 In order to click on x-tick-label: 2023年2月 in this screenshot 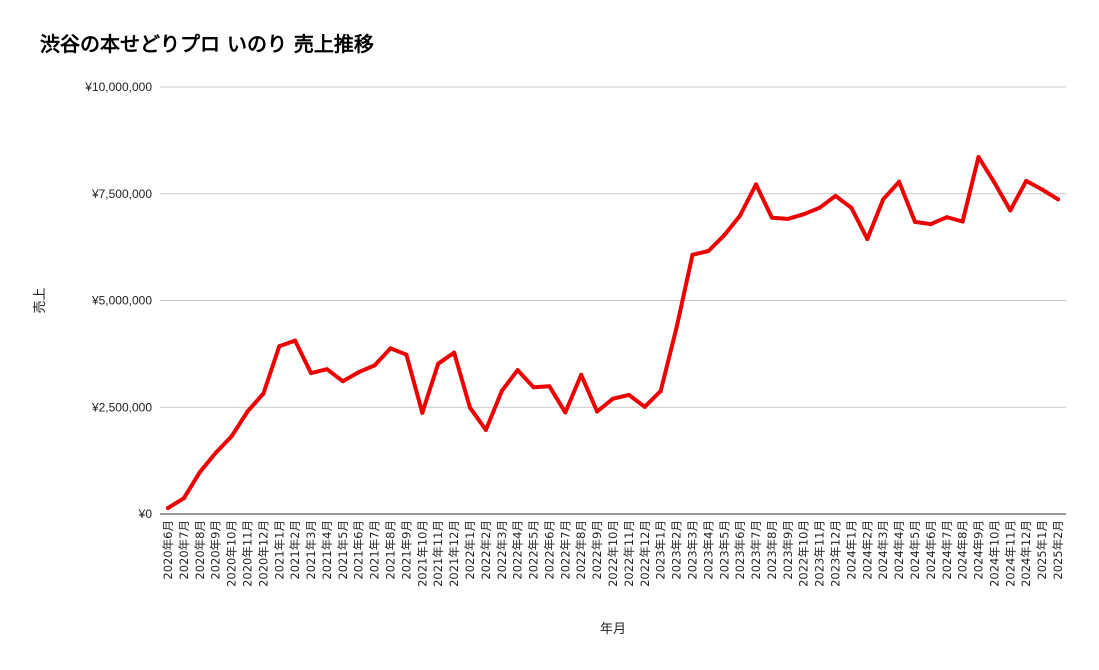, I will do `click(677, 550)`.